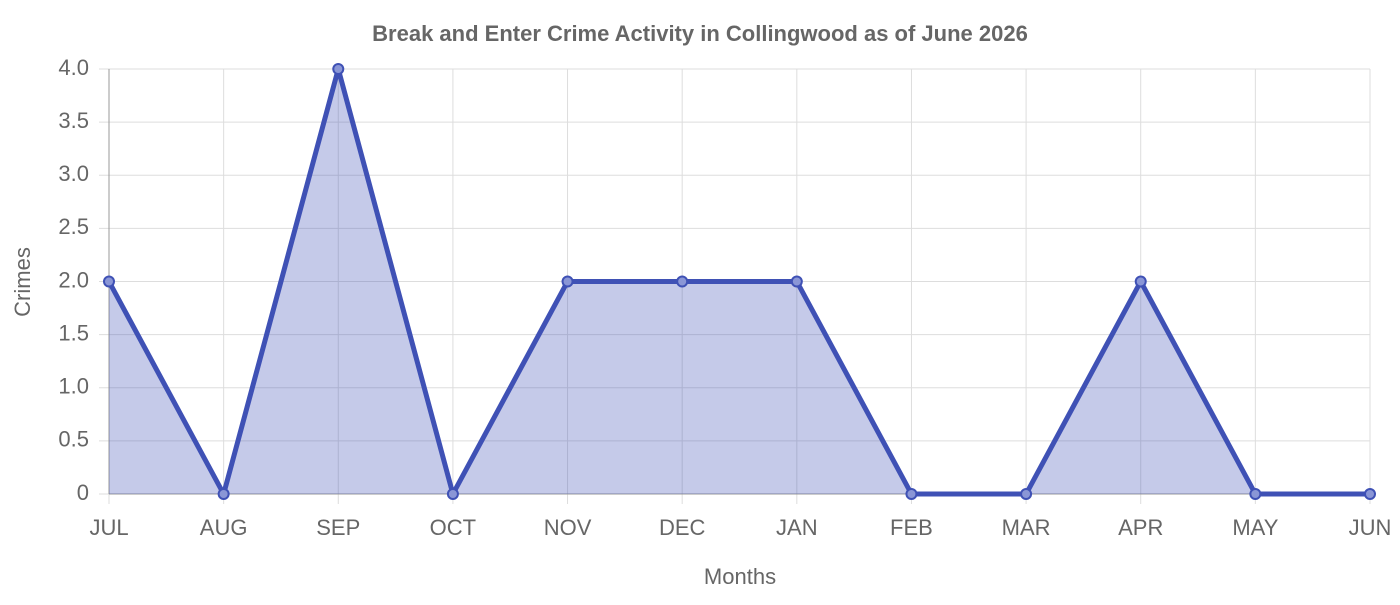 This screenshot has width=1400, height=605. I want to click on x-tick-label: APR, so click(1140, 527).